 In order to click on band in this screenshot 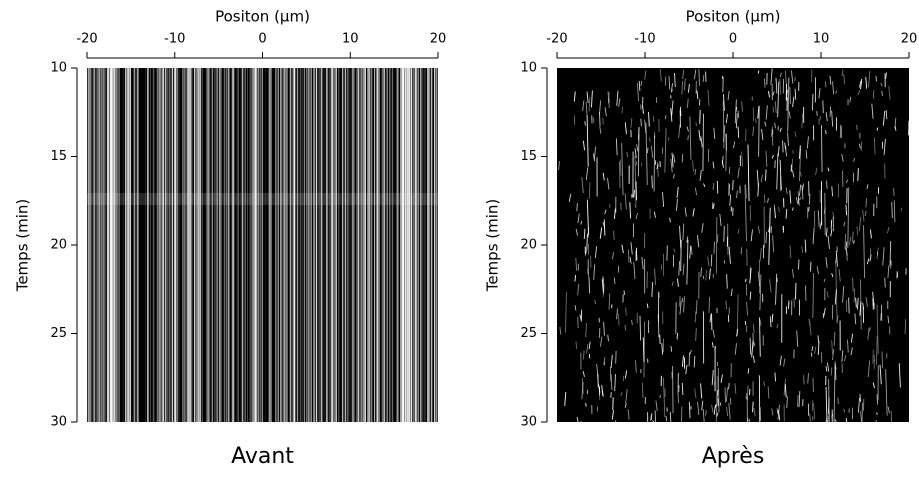, I will do `click(262, 199)`.